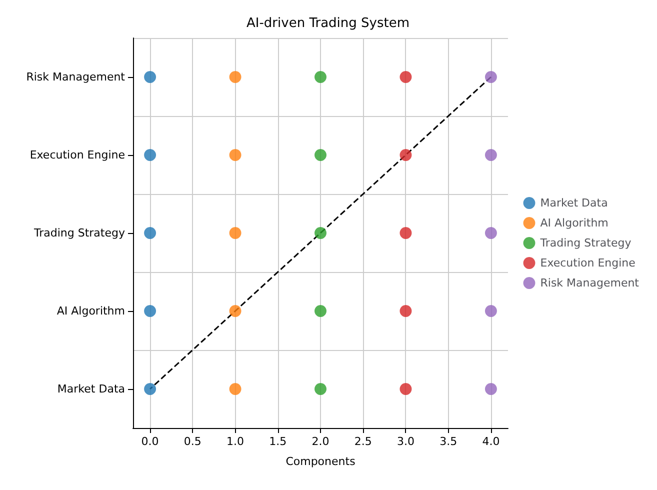 This screenshot has width=657, height=490. What do you see at coordinates (91, 389) in the screenshot?
I see `y-tick-label: Market Data` at bounding box center [91, 389].